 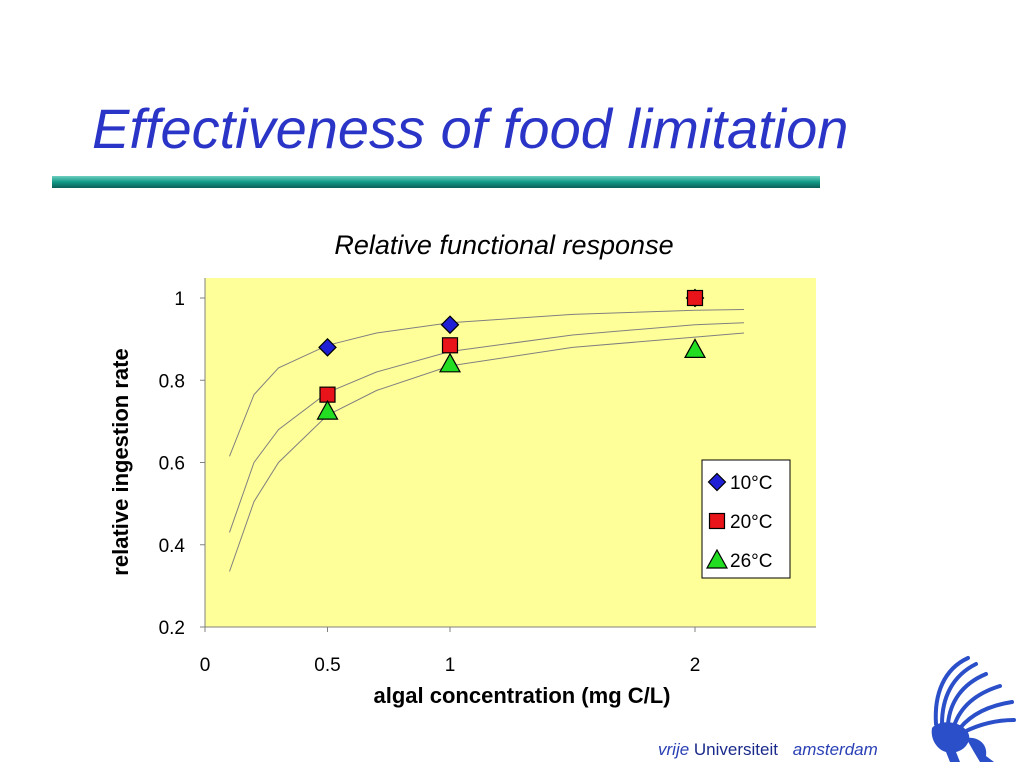 I want to click on logo-word-vrije: vrije, so click(x=674, y=749).